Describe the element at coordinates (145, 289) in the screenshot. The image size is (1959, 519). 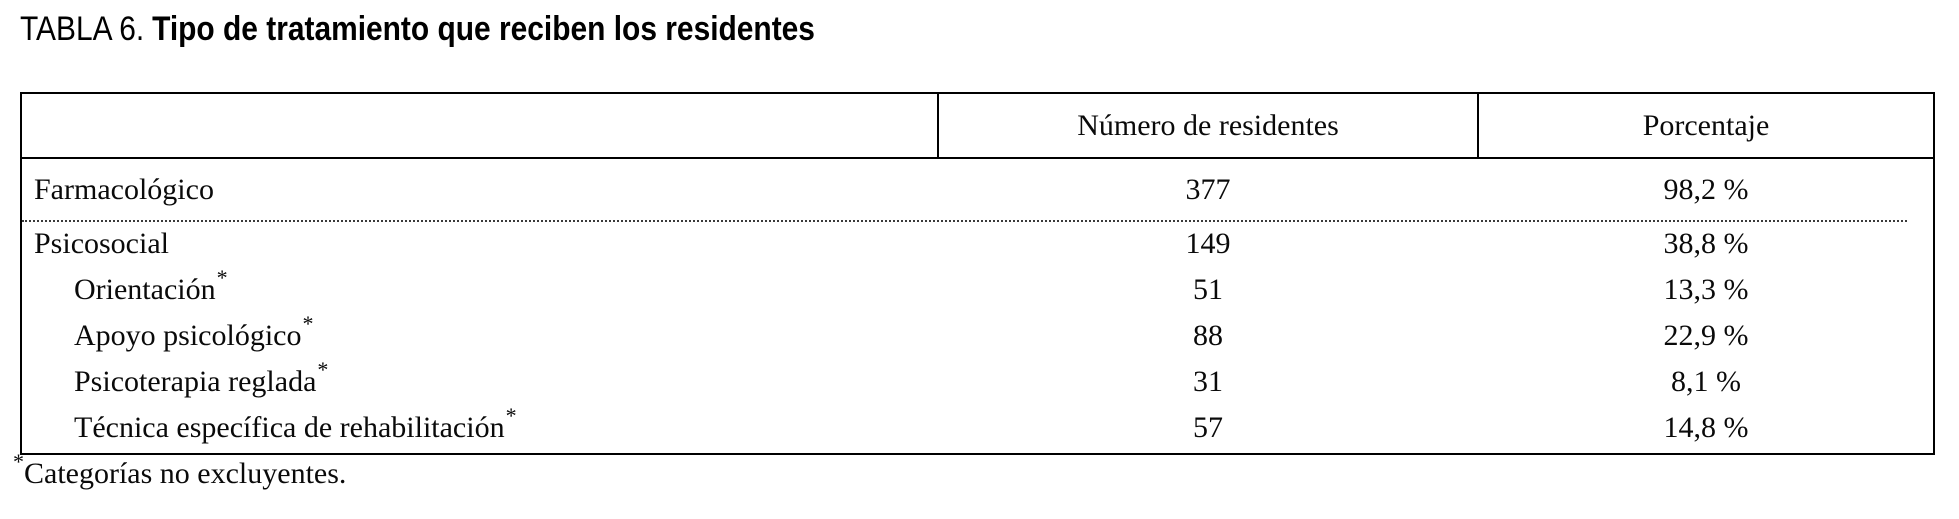
I see `row-label-text: Orientación` at that location.